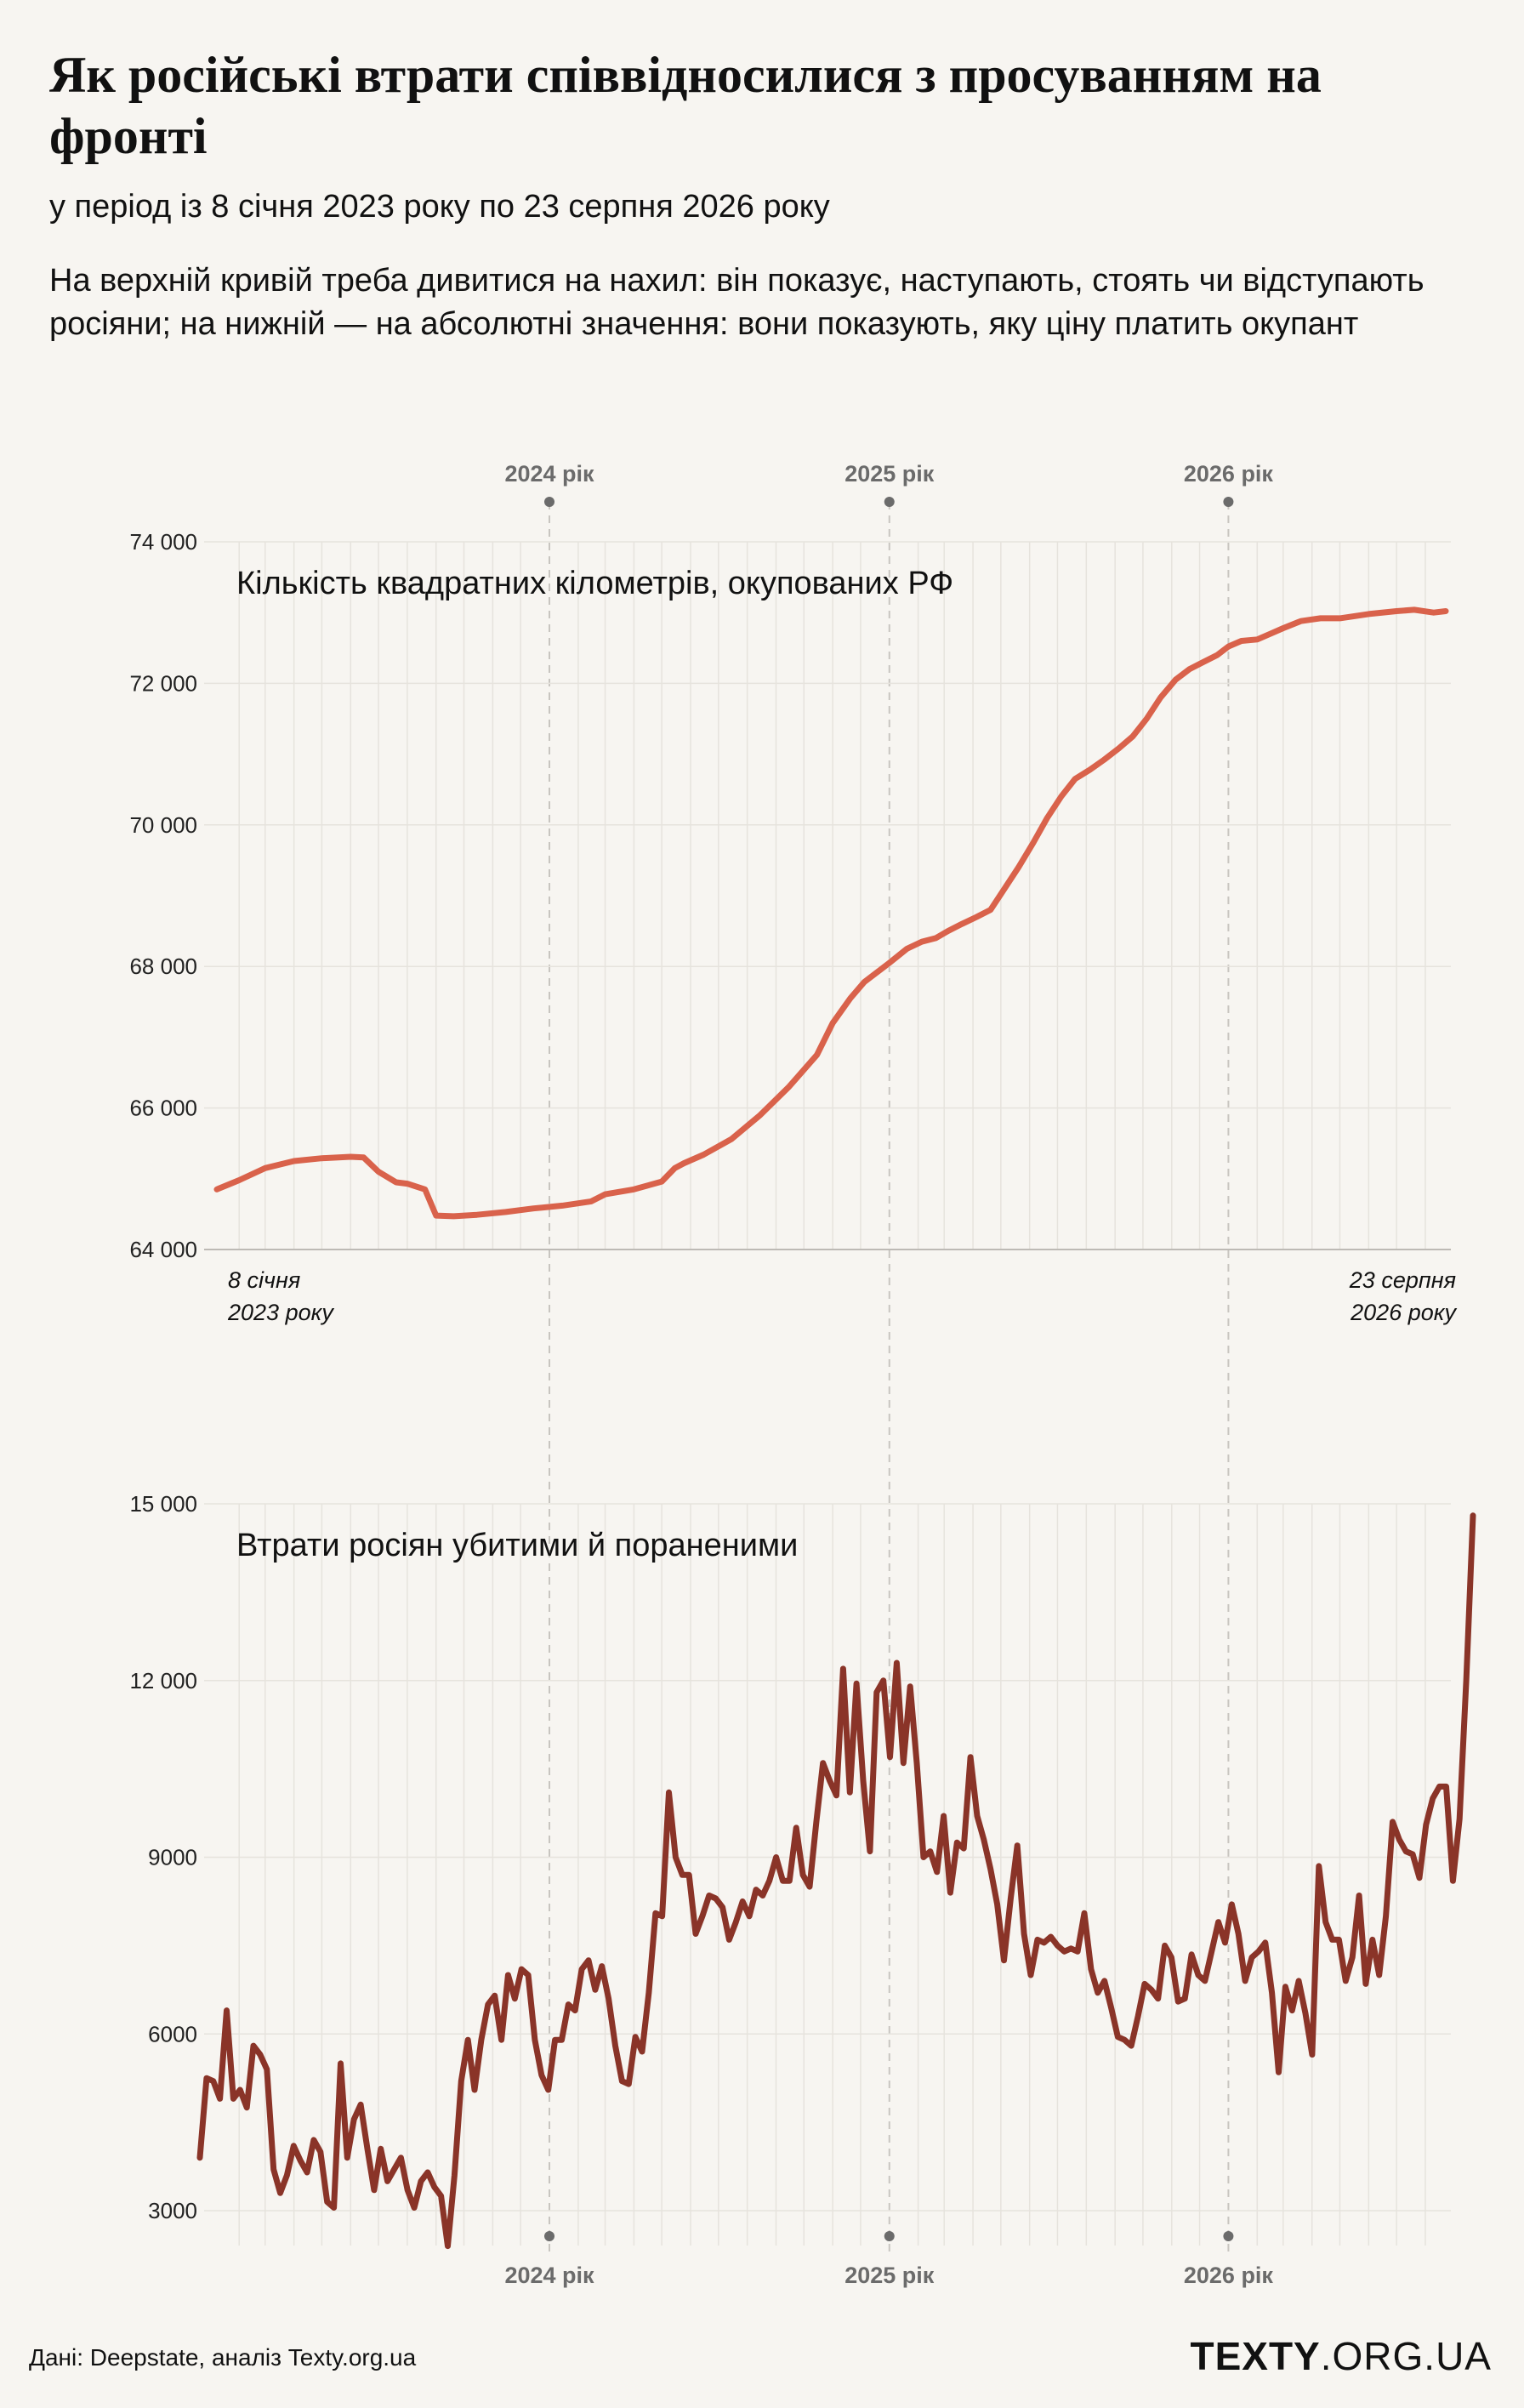  I want to click on top-chart-x-end-label-line2: 2026 року, so click(1403, 1313).